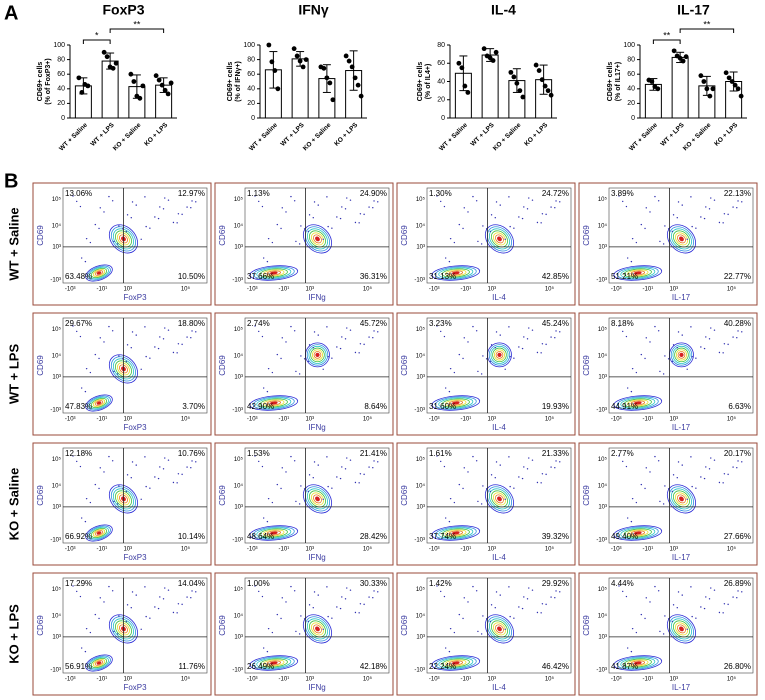  Describe the element at coordinates (11, 181) in the screenshot. I see `panel-label: B` at that location.